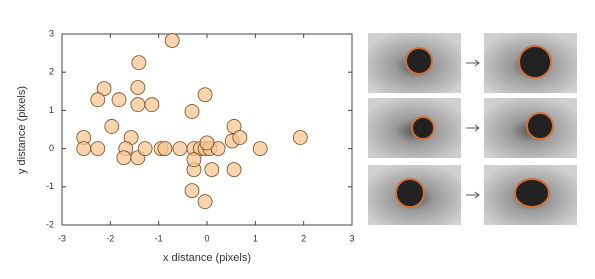 This screenshot has width=595, height=279. I want to click on y-tick-label: 2, so click(51, 72).